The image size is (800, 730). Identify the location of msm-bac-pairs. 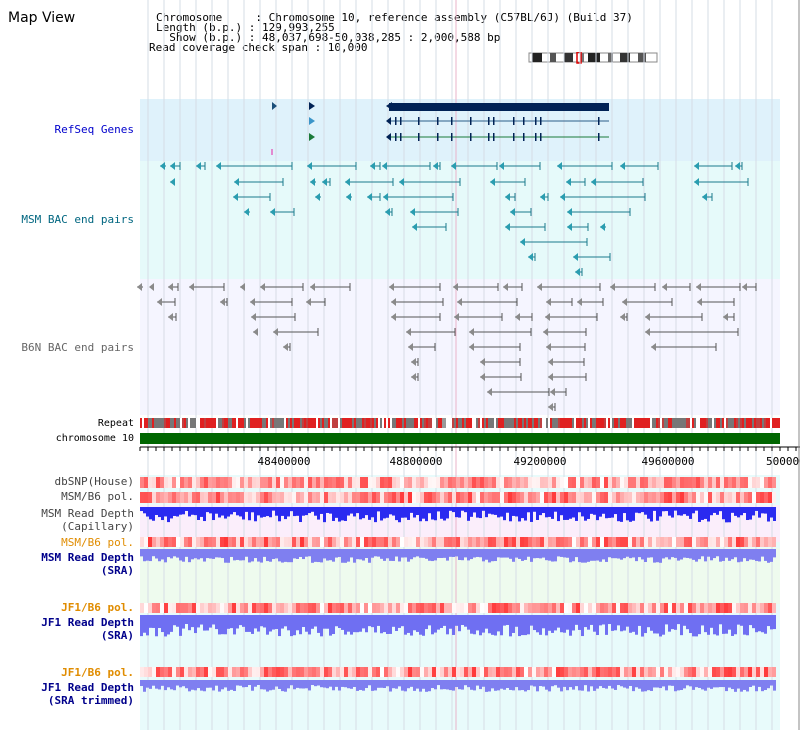
(454, 219).